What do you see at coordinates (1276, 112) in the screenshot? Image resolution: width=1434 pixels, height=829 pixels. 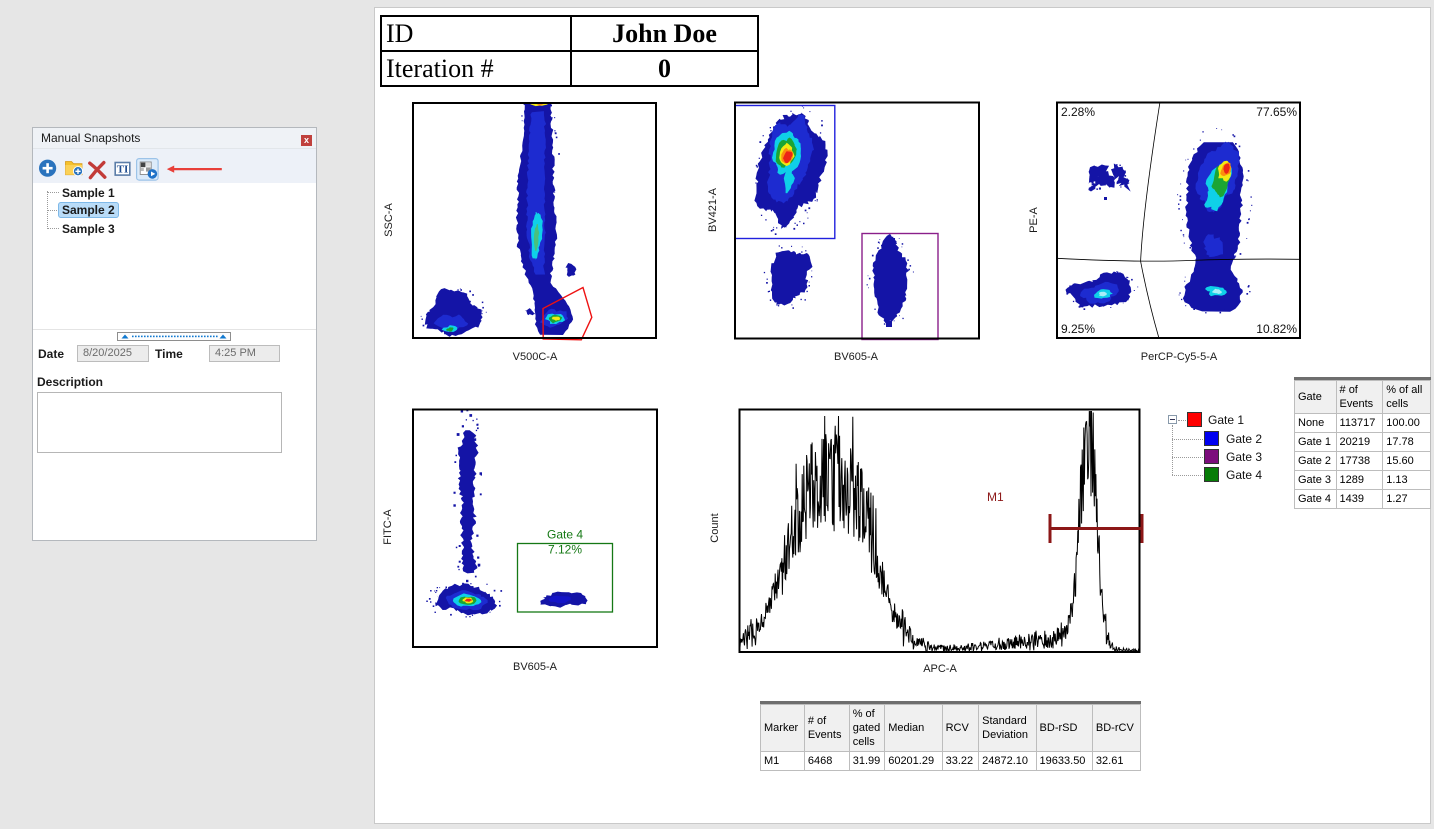 I see `svg-text: 77.65%` at bounding box center [1276, 112].